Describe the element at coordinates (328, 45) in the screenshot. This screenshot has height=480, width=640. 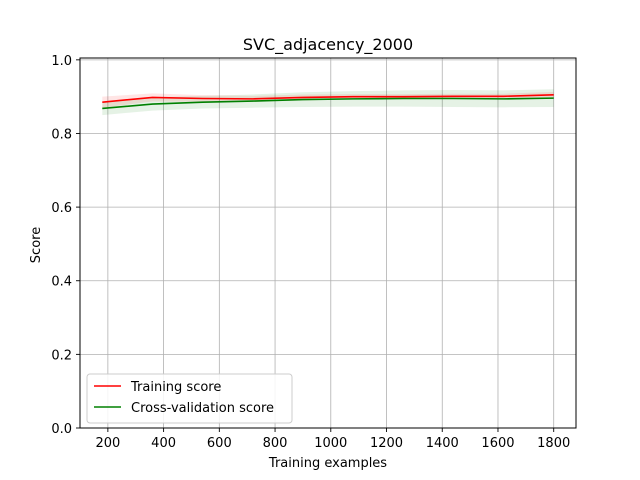
I see `chart-title: SVC_adjacency_2000` at that location.